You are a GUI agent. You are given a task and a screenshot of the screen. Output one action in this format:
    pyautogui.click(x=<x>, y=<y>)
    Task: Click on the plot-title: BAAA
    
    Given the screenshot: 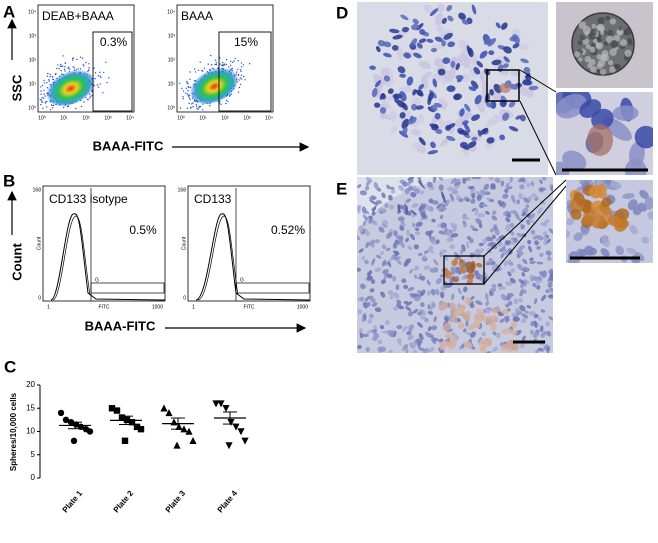 What is the action you would take?
    pyautogui.click(x=197, y=16)
    